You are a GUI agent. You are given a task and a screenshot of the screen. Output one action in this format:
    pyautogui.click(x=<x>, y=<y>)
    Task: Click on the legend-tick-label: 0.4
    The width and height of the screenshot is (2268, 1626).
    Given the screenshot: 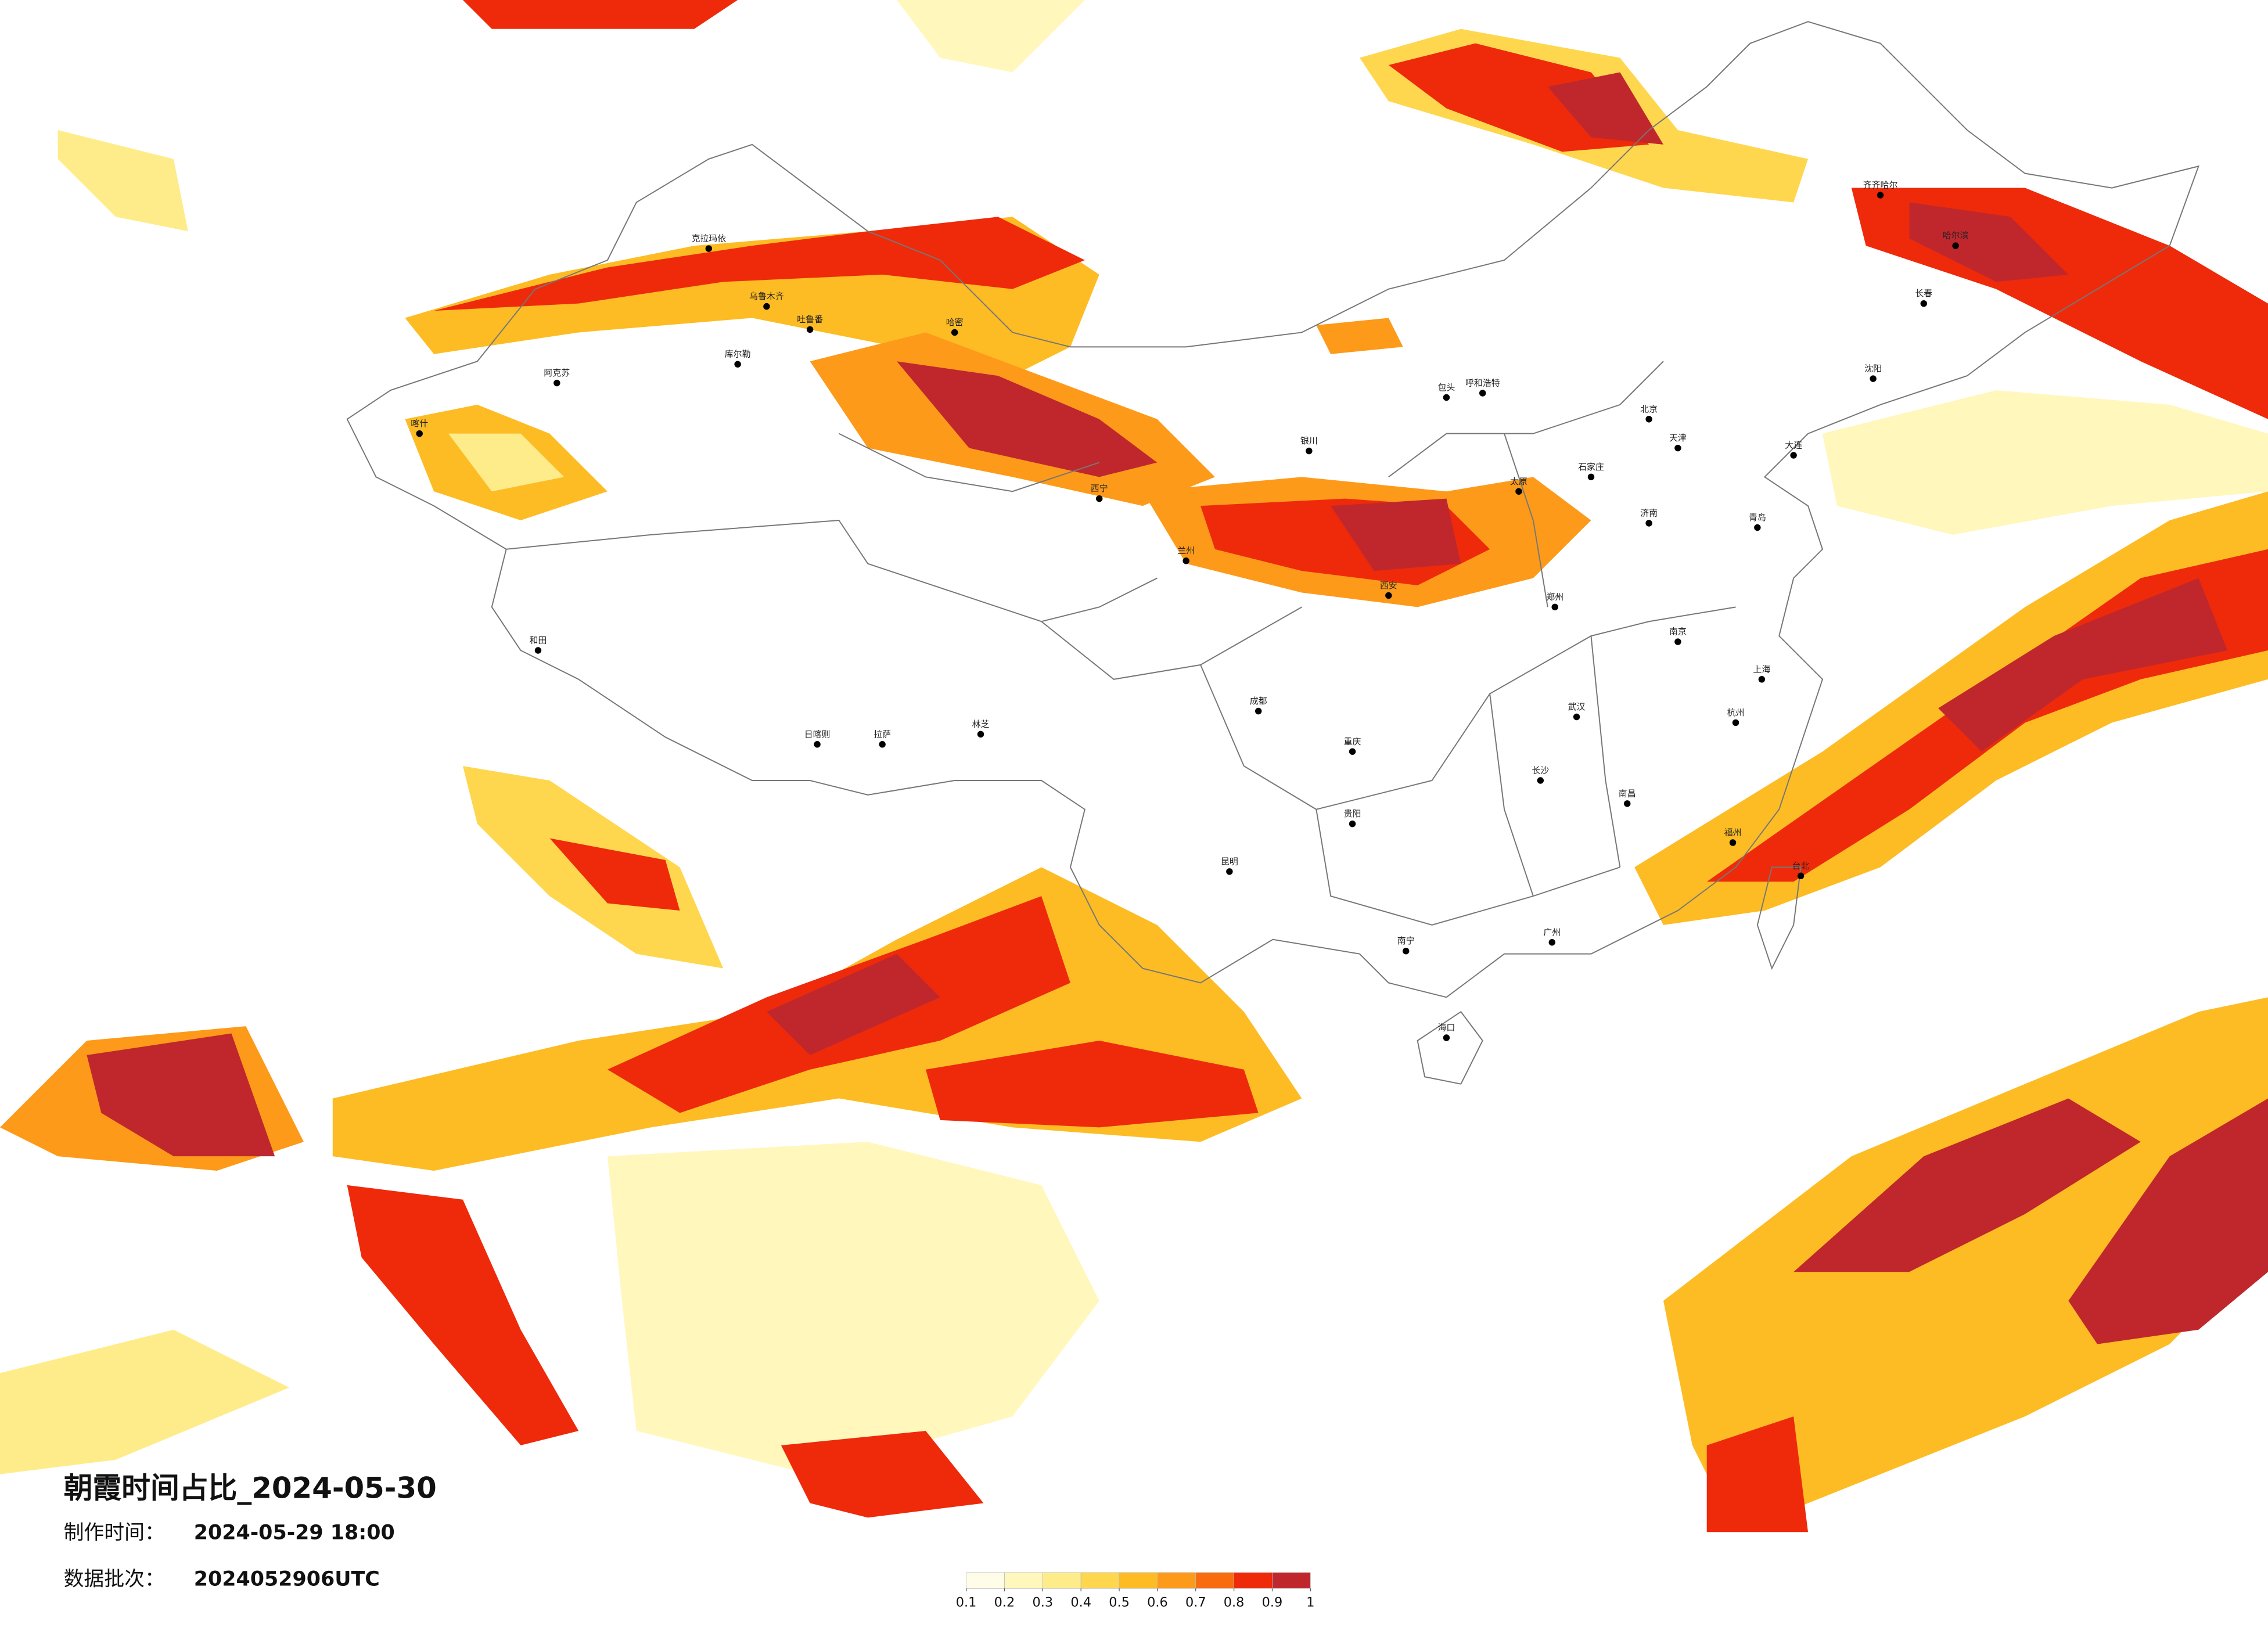 What is the action you would take?
    pyautogui.click(x=1080, y=1602)
    